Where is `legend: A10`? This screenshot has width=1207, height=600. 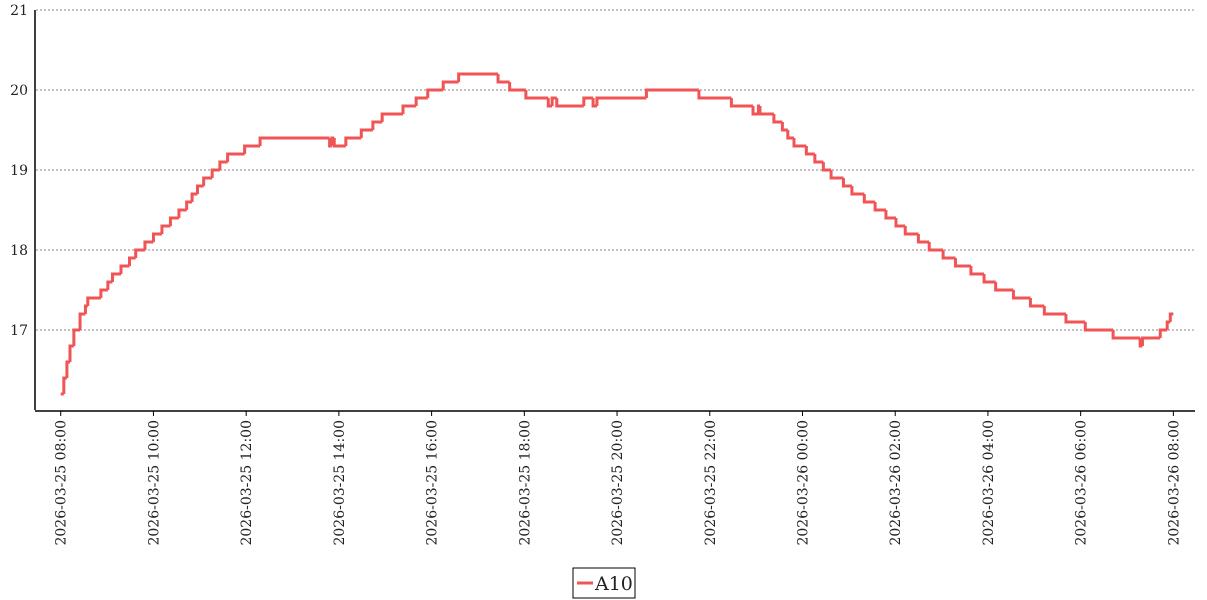
legend: A10 is located at coordinates (604, 583).